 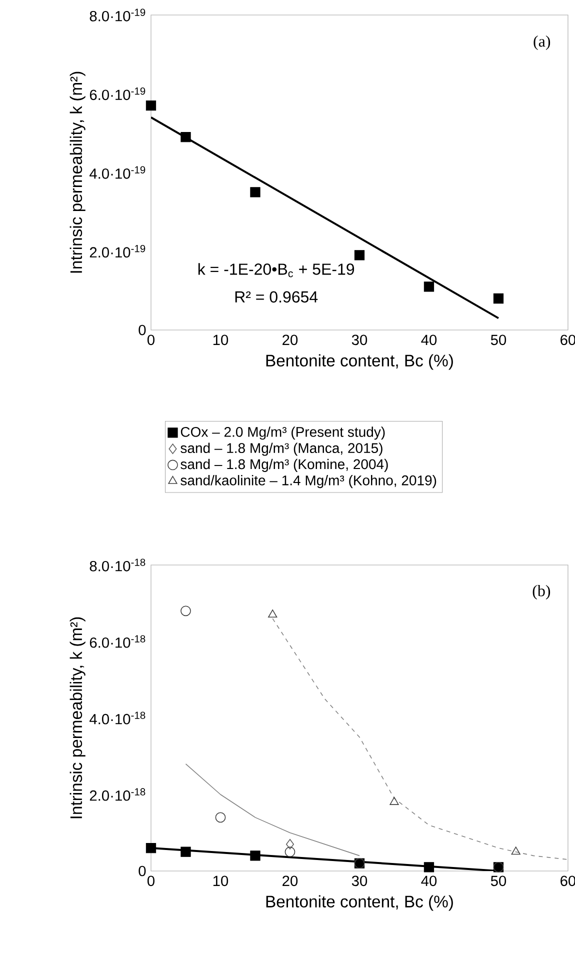 What do you see at coordinates (118, 251) in the screenshot?
I see `y-tick-label: 2.0·10$^{-19}$` at bounding box center [118, 251].